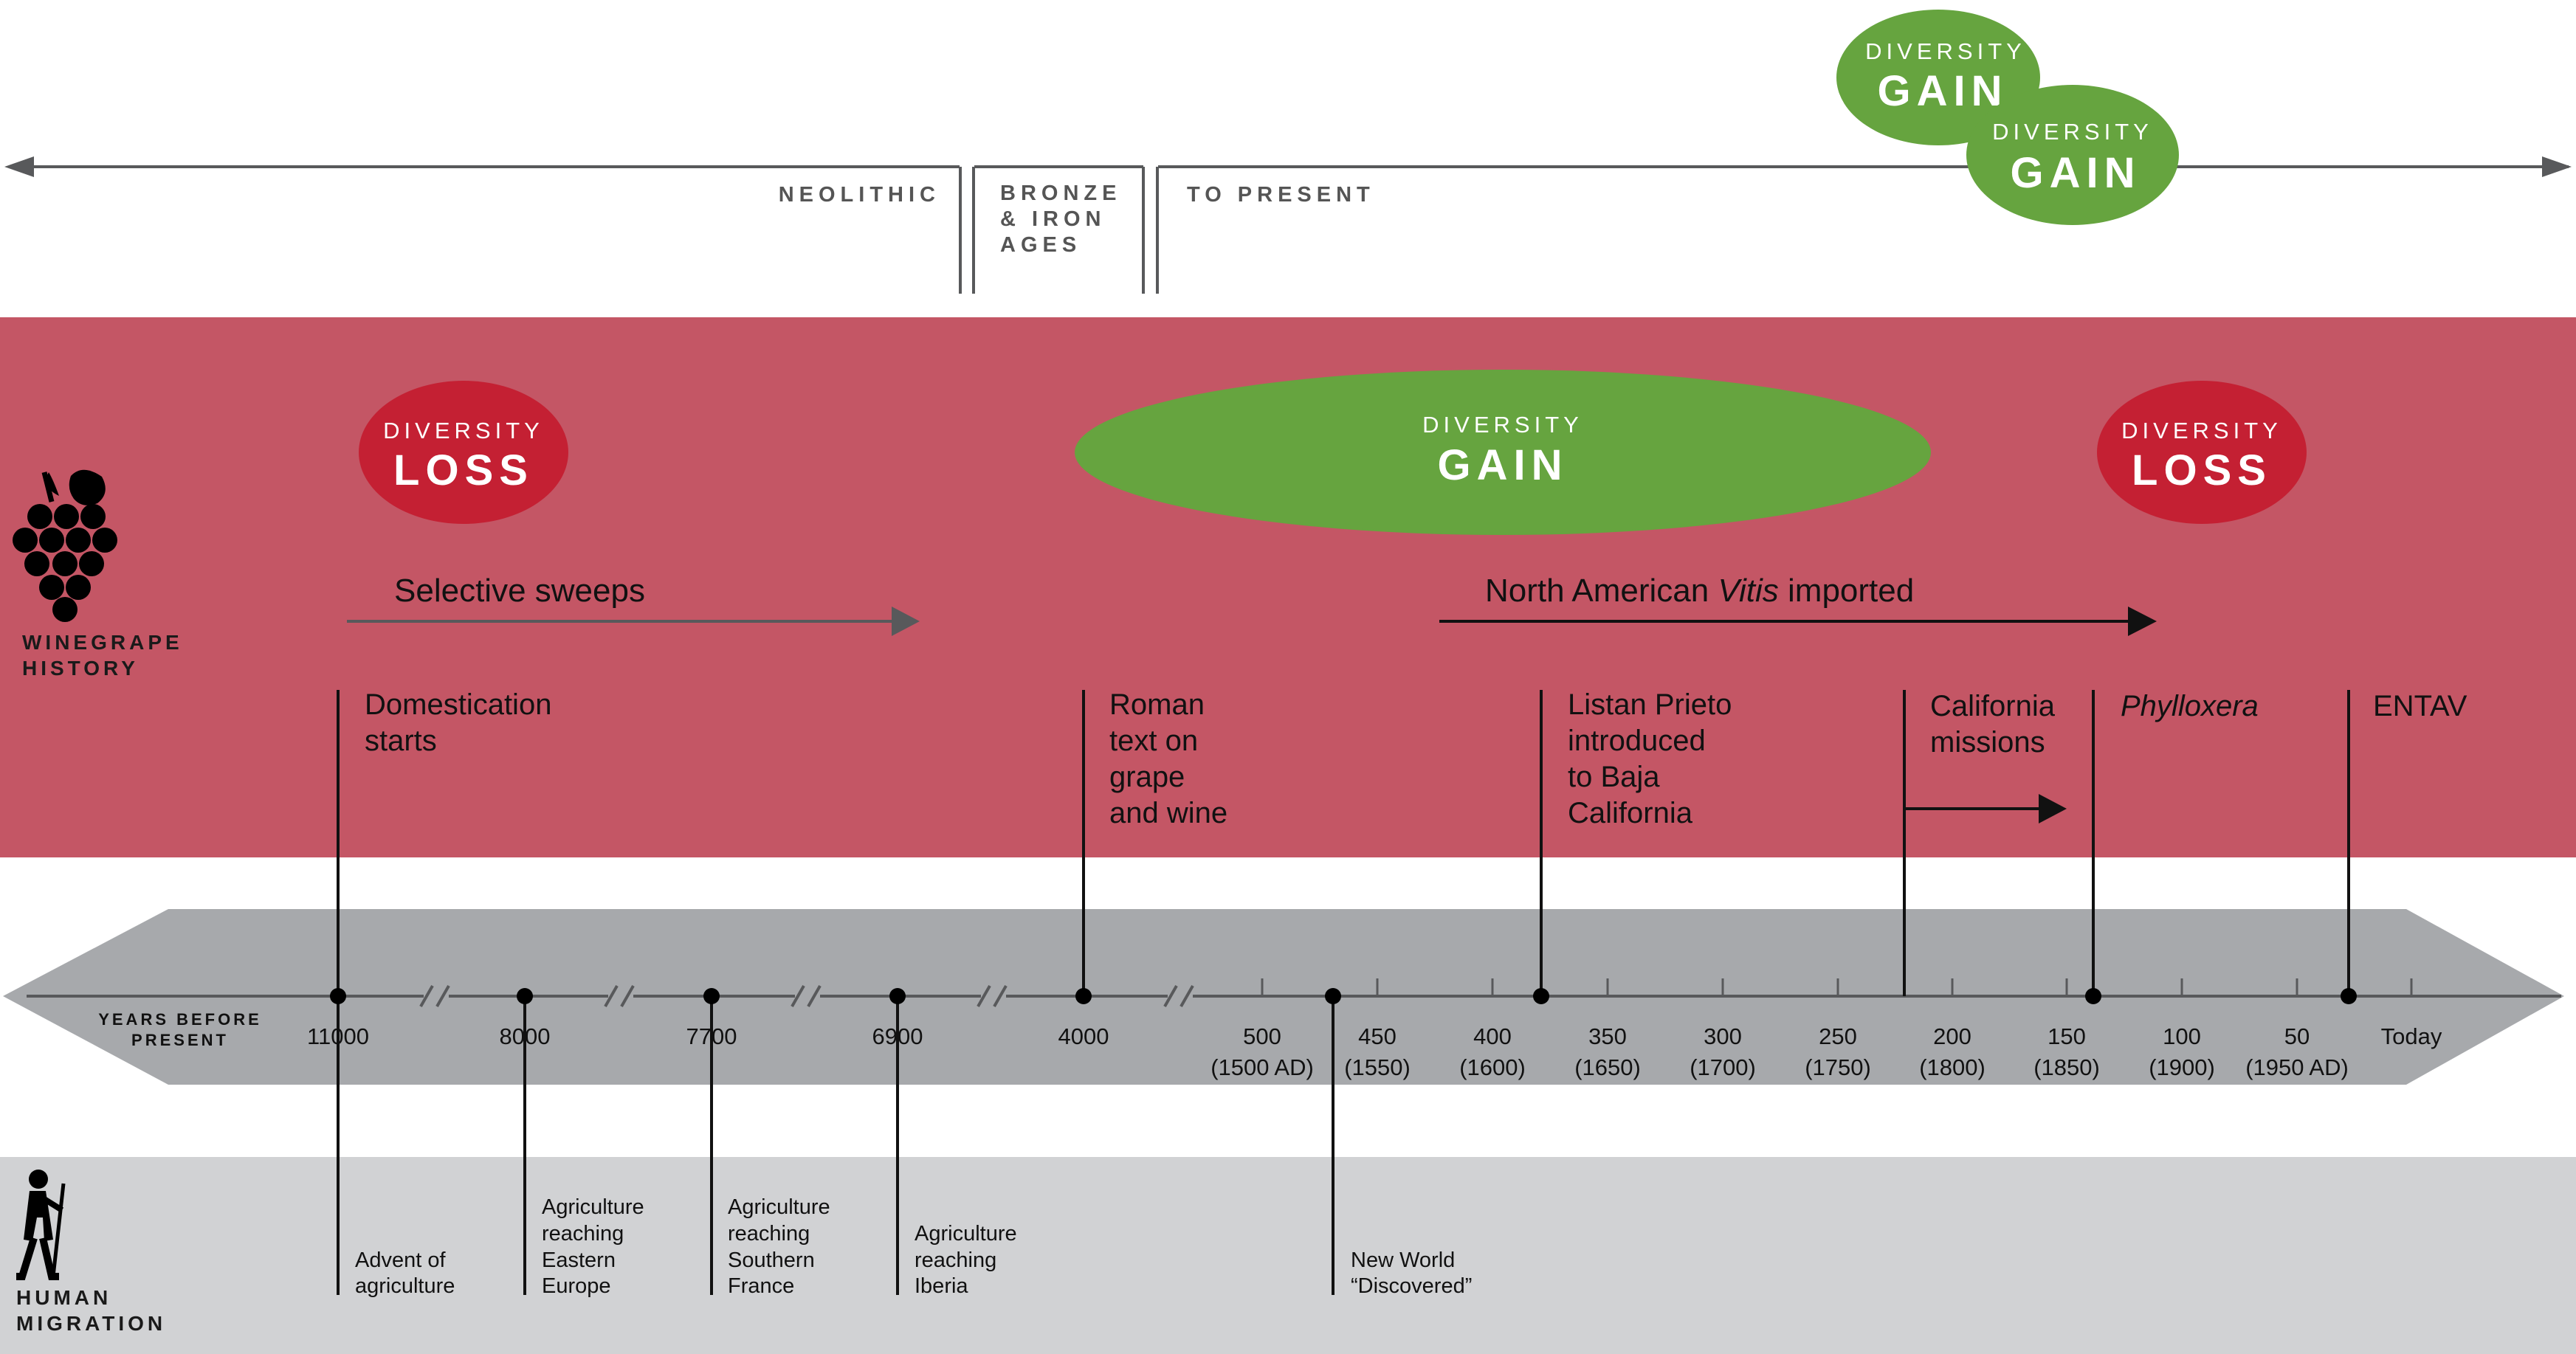 This screenshot has width=2576, height=1354. Describe the element at coordinates (1157, 705) in the screenshot. I see `event-roman-line1: Roman` at that location.